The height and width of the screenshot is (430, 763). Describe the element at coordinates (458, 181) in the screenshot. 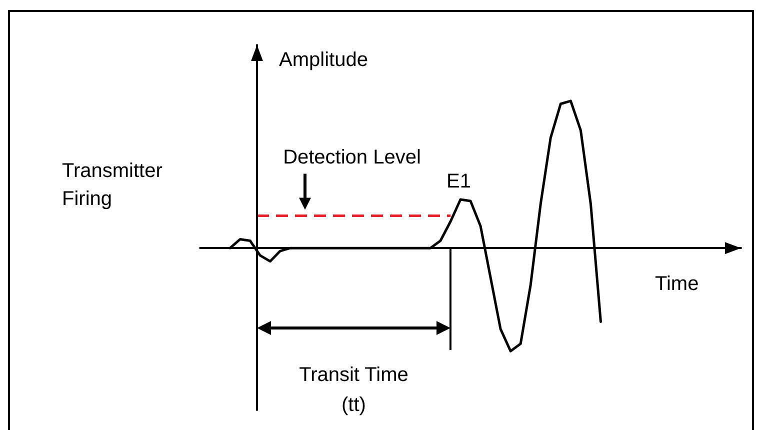

I see `annotation: E1` at that location.